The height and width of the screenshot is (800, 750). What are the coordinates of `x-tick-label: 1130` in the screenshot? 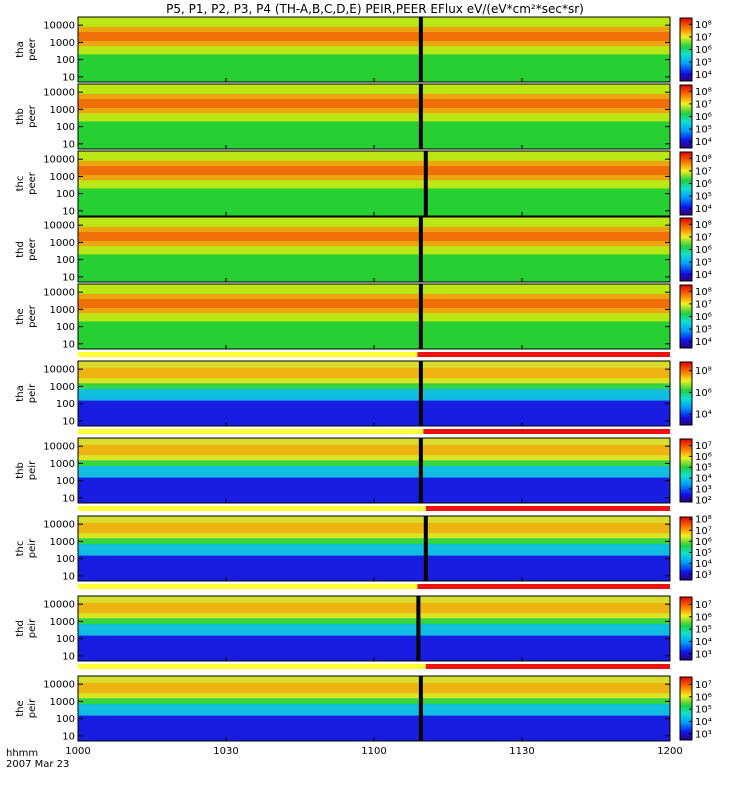 It's located at (521, 751).